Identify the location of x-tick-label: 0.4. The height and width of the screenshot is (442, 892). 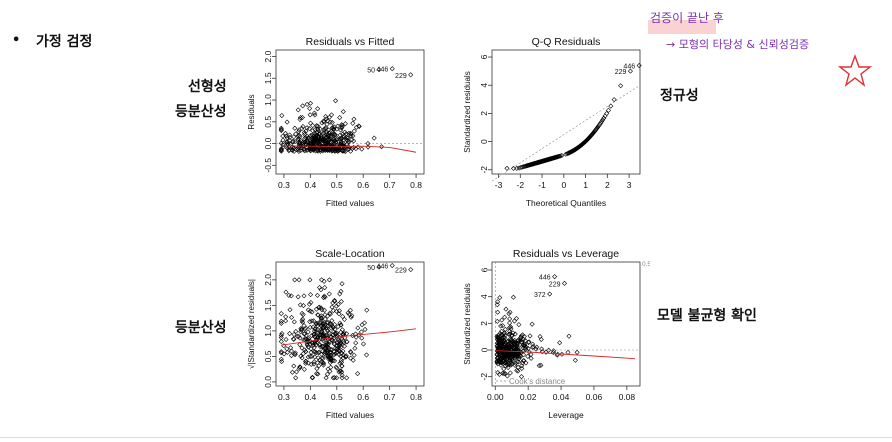
(310, 397).